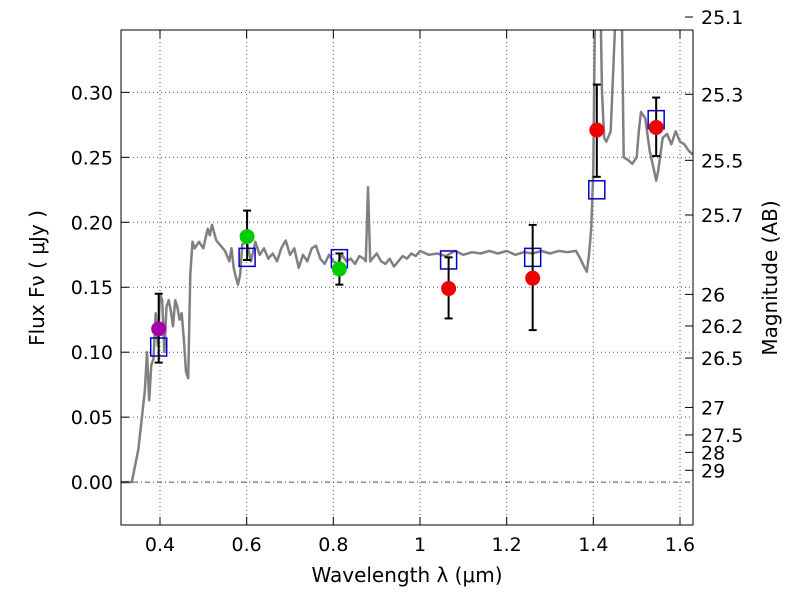 This screenshot has width=800, height=600. I want to click on y-tick-label: 0.00, so click(92, 483).